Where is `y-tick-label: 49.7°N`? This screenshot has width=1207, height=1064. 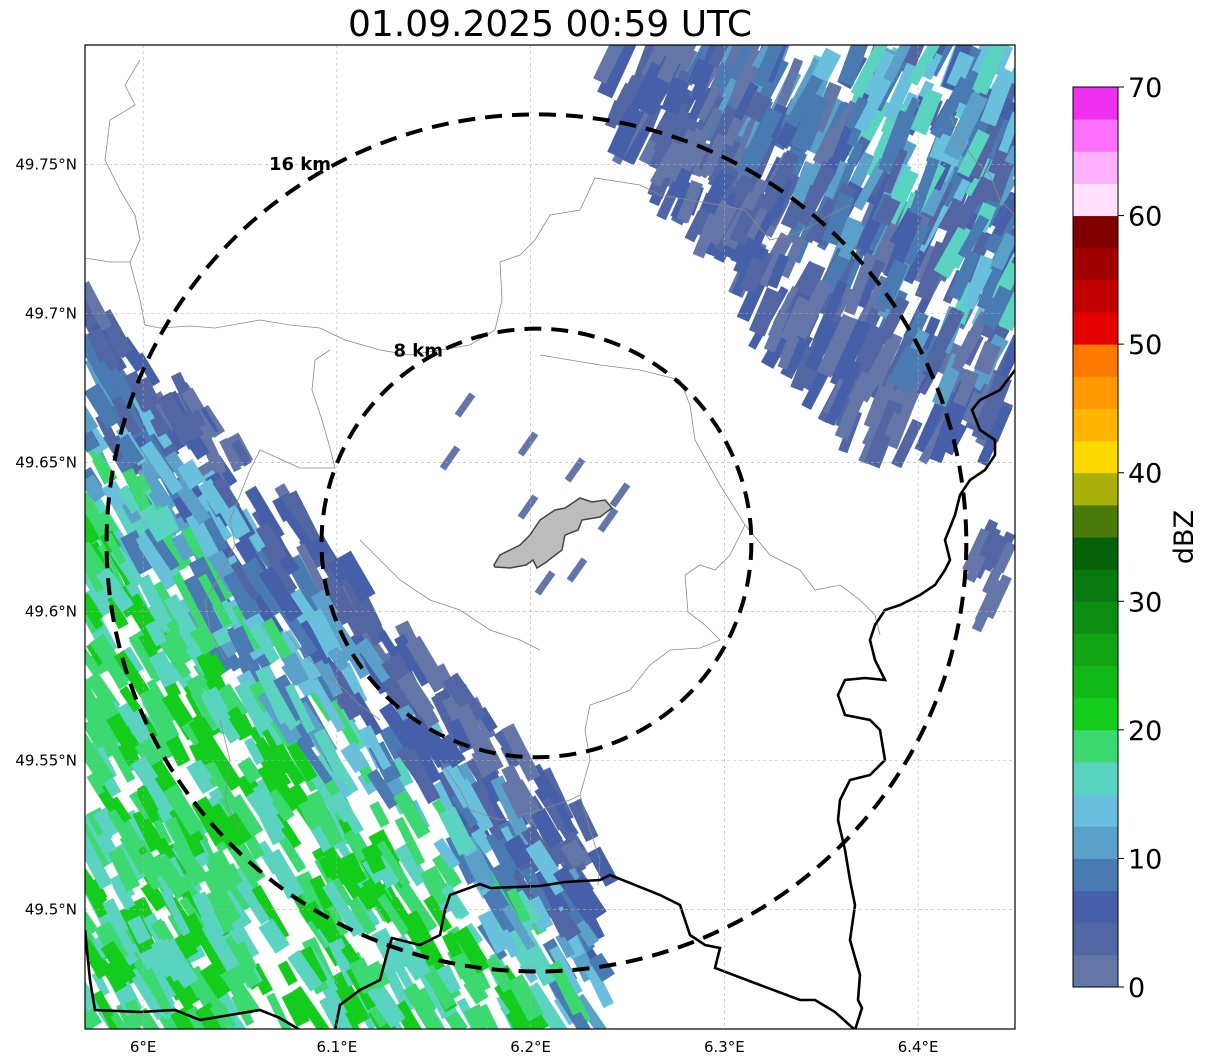
y-tick-label: 49.7°N is located at coordinates (51, 313).